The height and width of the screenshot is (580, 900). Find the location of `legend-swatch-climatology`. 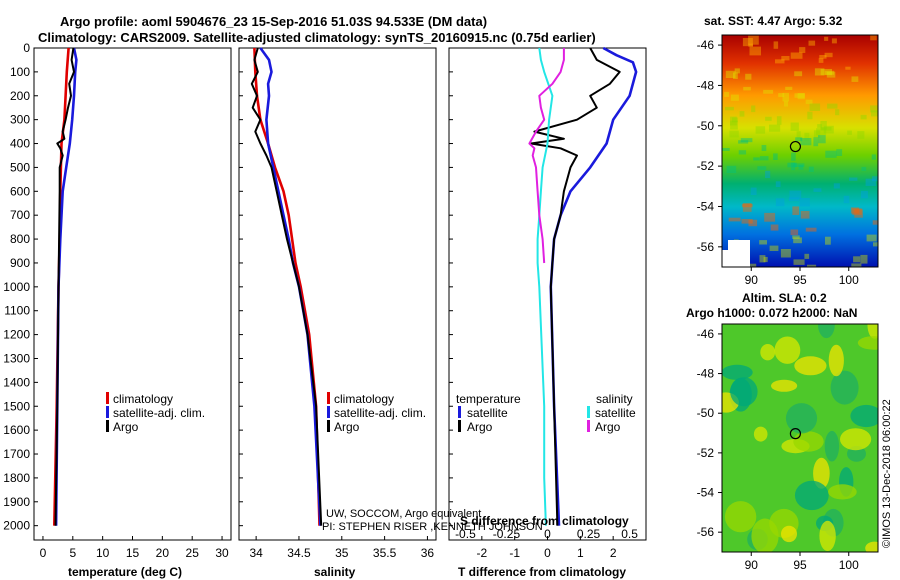

legend-swatch-climatology is located at coordinates (328, 398).